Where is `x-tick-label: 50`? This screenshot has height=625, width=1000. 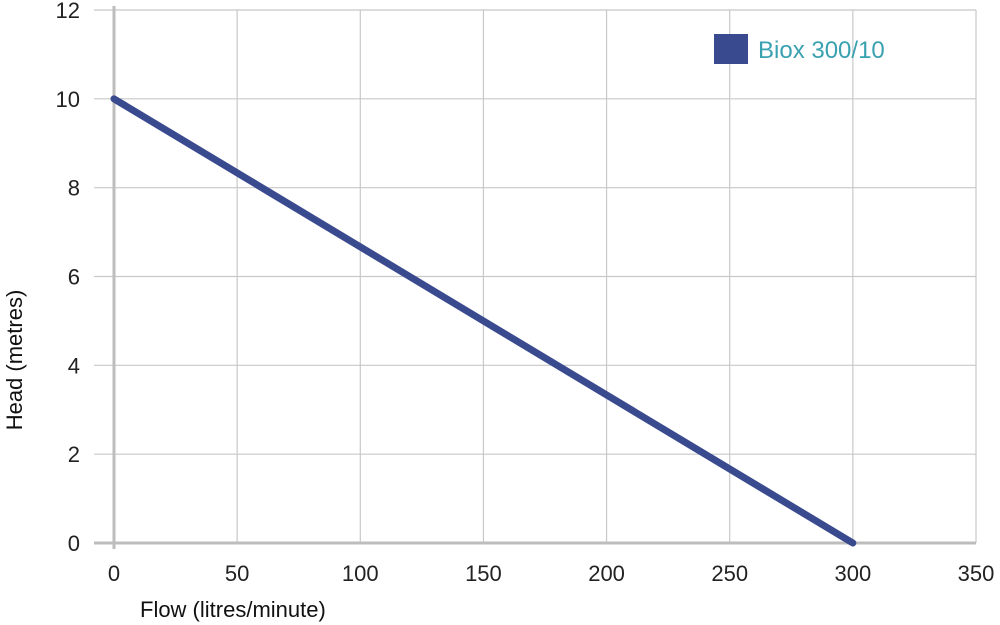
x-tick-label: 50 is located at coordinates (237, 573).